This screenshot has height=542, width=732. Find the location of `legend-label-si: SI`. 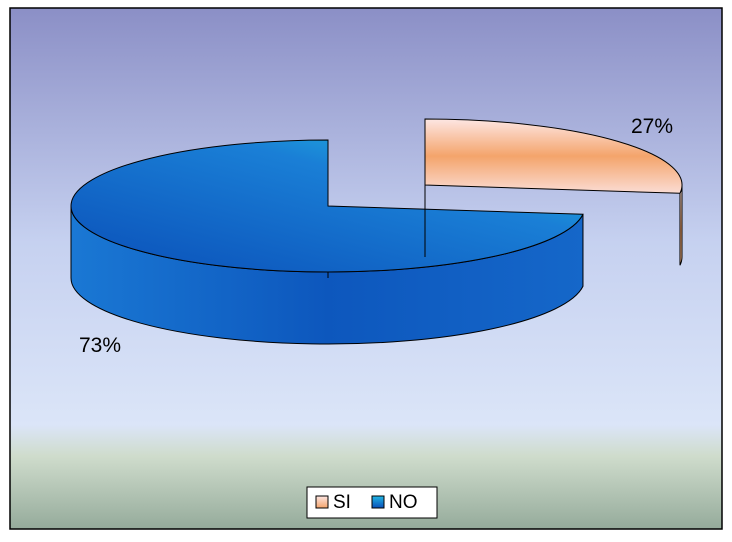

legend-label-si: SI is located at coordinates (342, 502).